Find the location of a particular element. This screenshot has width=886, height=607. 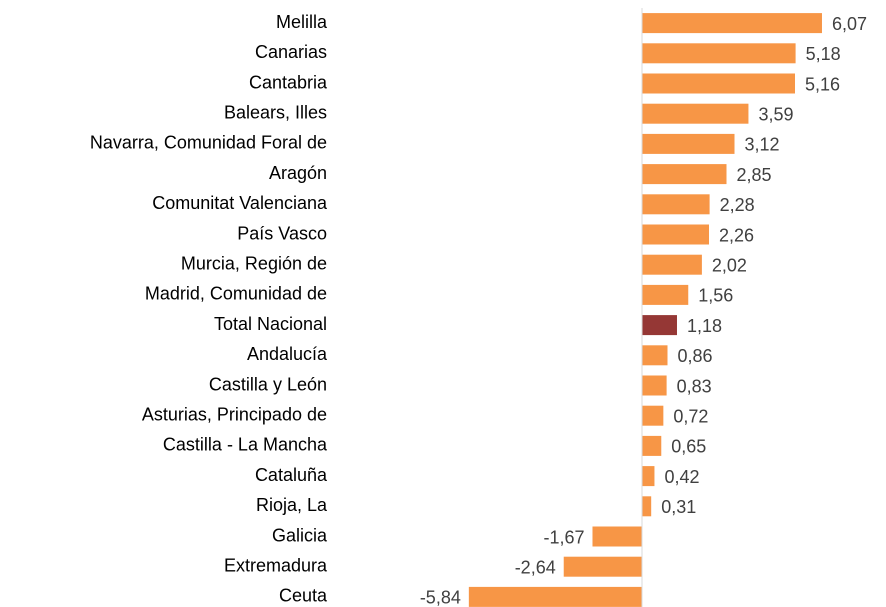

category-label: Andalucía is located at coordinates (287, 354).